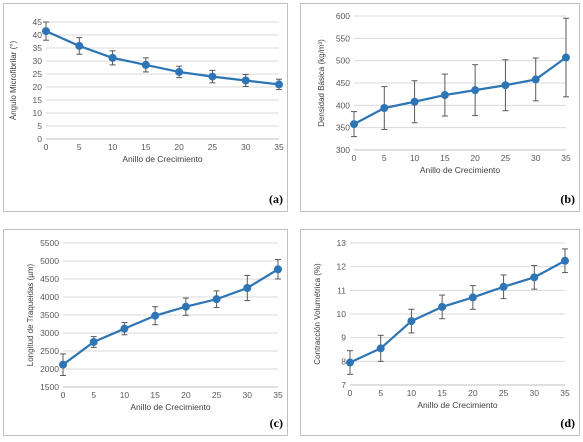 Image resolution: width=583 pixels, height=442 pixels. What do you see at coordinates (343, 361) in the screenshot?
I see `y-tick-label: 8` at bounding box center [343, 361].